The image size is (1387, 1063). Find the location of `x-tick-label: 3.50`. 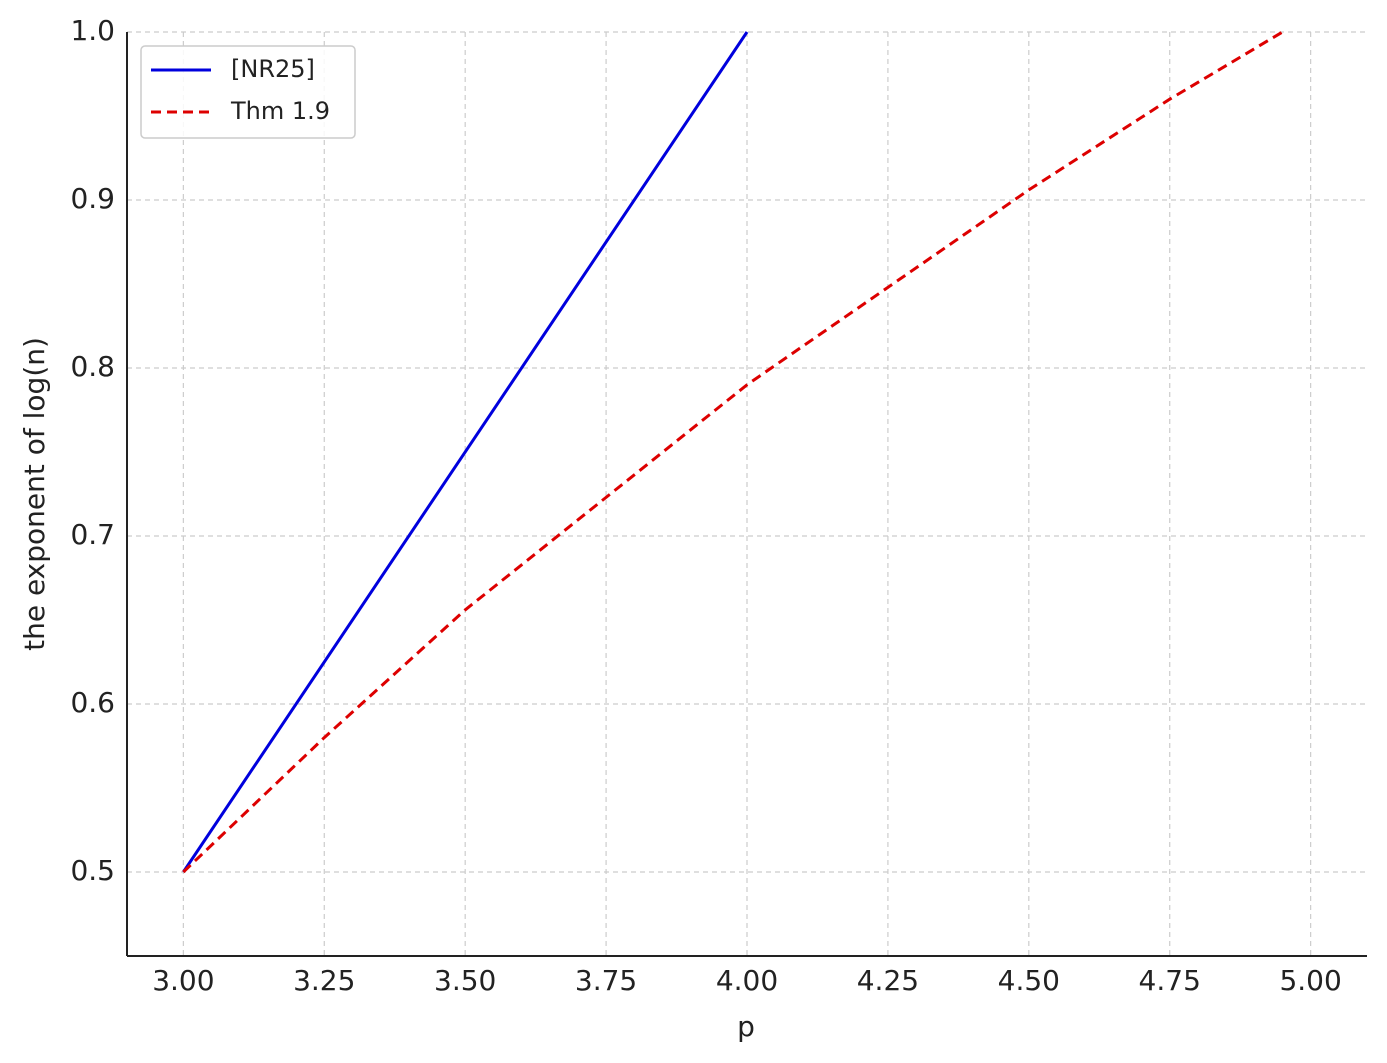

x-tick-label: 3.50 is located at coordinates (465, 980).